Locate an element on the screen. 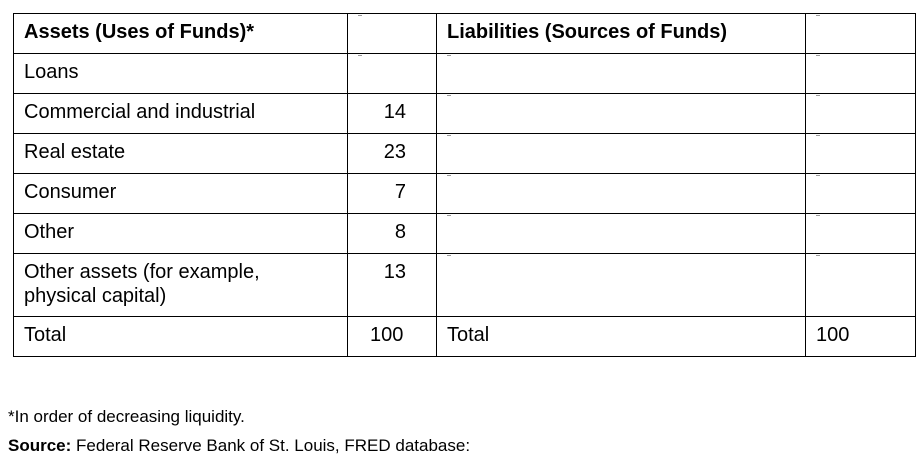  table-row: Commercial and industrial 14 is located at coordinates (464, 113).